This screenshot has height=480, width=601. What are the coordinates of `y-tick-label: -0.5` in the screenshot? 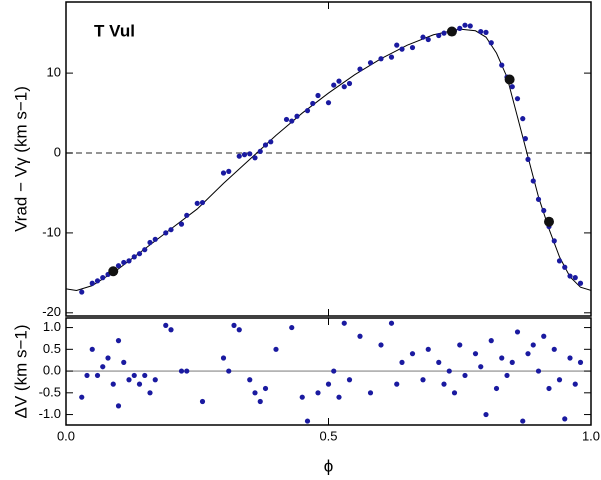 It's located at (50, 391).